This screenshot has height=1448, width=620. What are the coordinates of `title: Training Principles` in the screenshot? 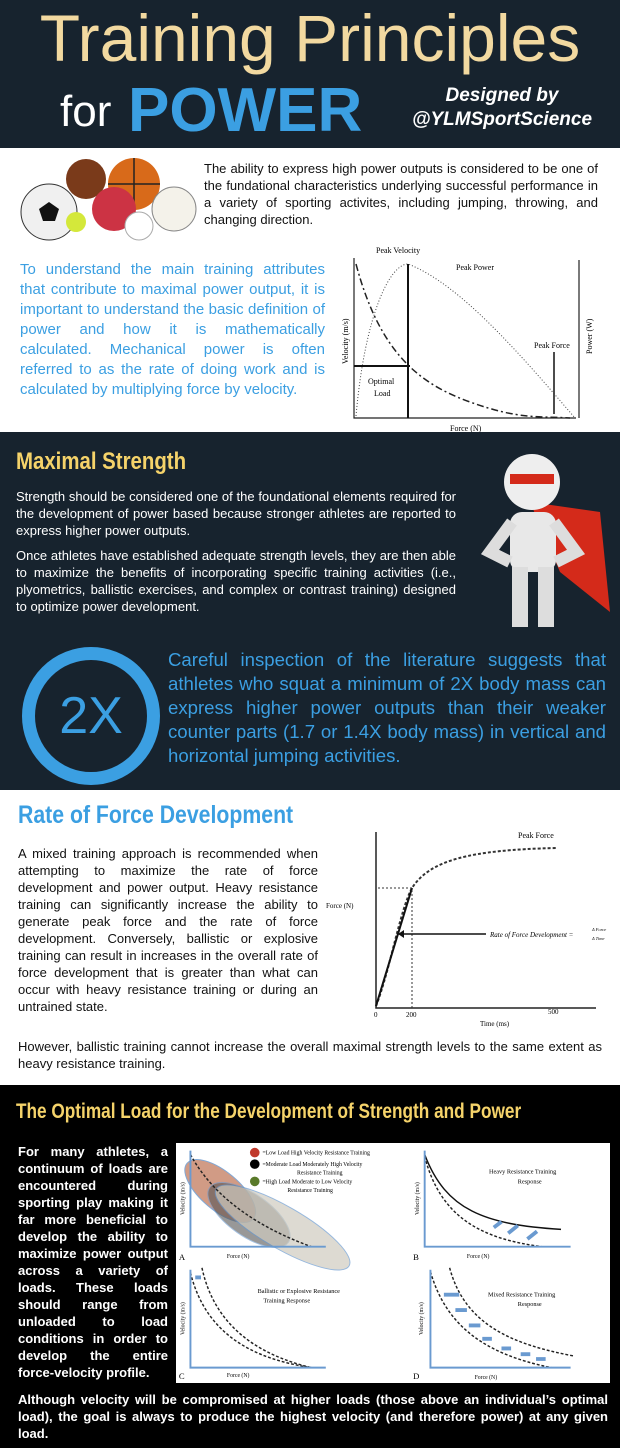 It's located at (310, 38).